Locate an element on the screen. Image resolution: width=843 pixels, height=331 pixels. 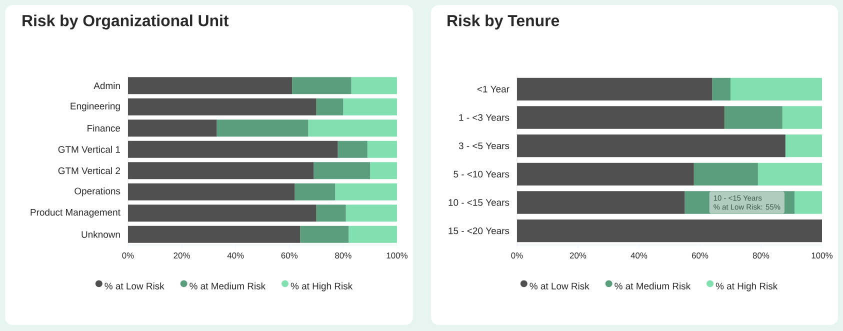
y-tick-label: GTM Vertical 2 is located at coordinates (89, 170).